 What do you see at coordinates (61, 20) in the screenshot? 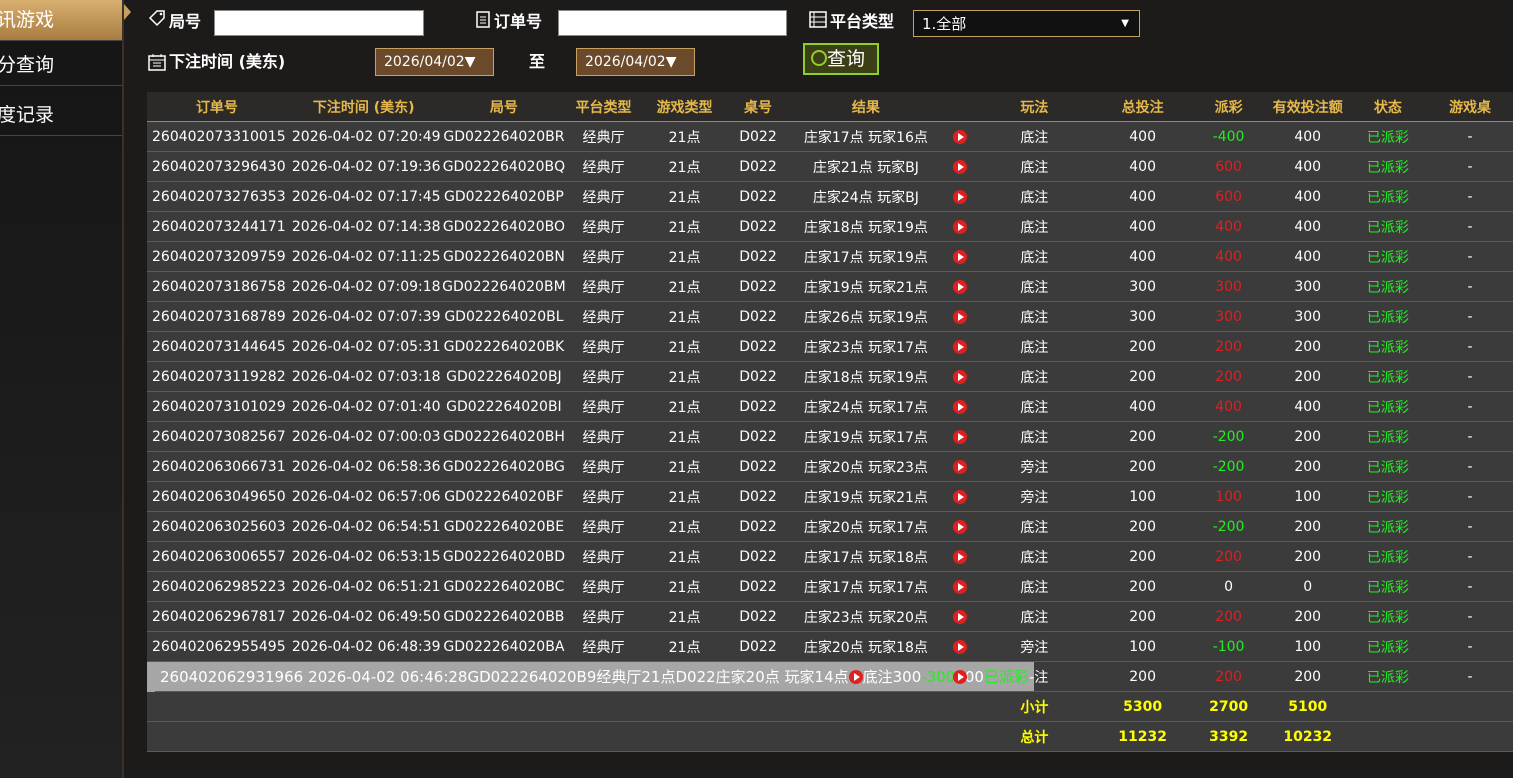
I see `menu-item: 视讯游戏` at bounding box center [61, 20].